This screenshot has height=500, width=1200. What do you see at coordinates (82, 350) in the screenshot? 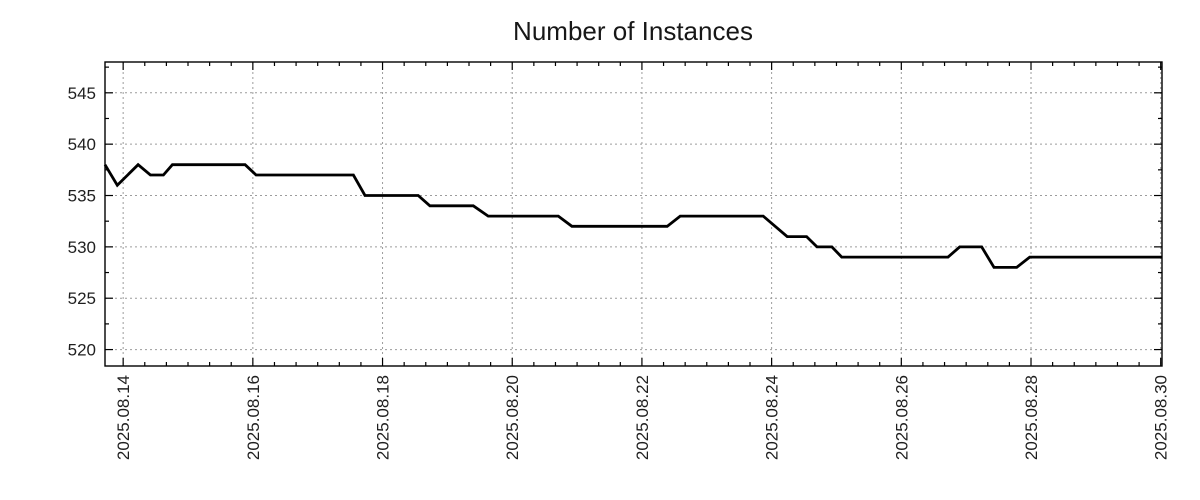
I see `y-tick-label: 520` at bounding box center [82, 350].